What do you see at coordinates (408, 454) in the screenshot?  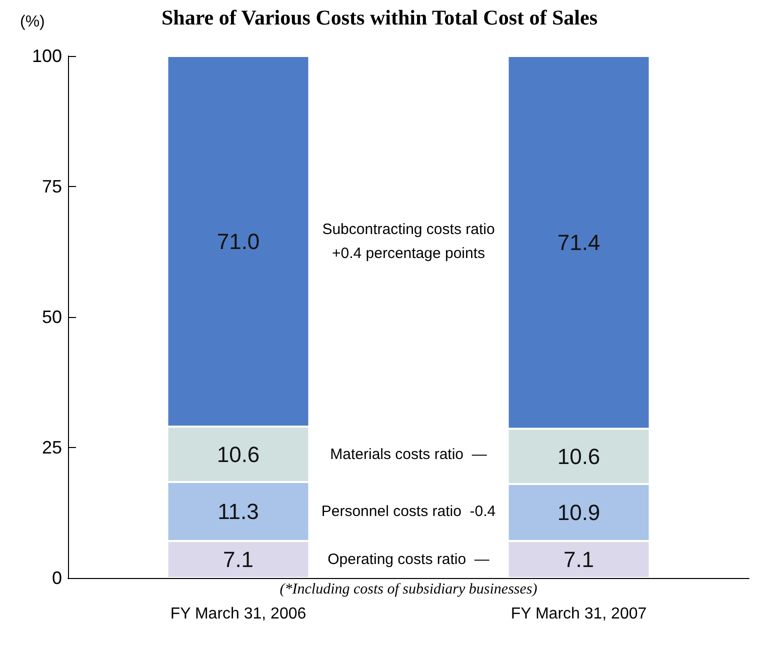 I see `annotation: Materials costs ratio —` at bounding box center [408, 454].